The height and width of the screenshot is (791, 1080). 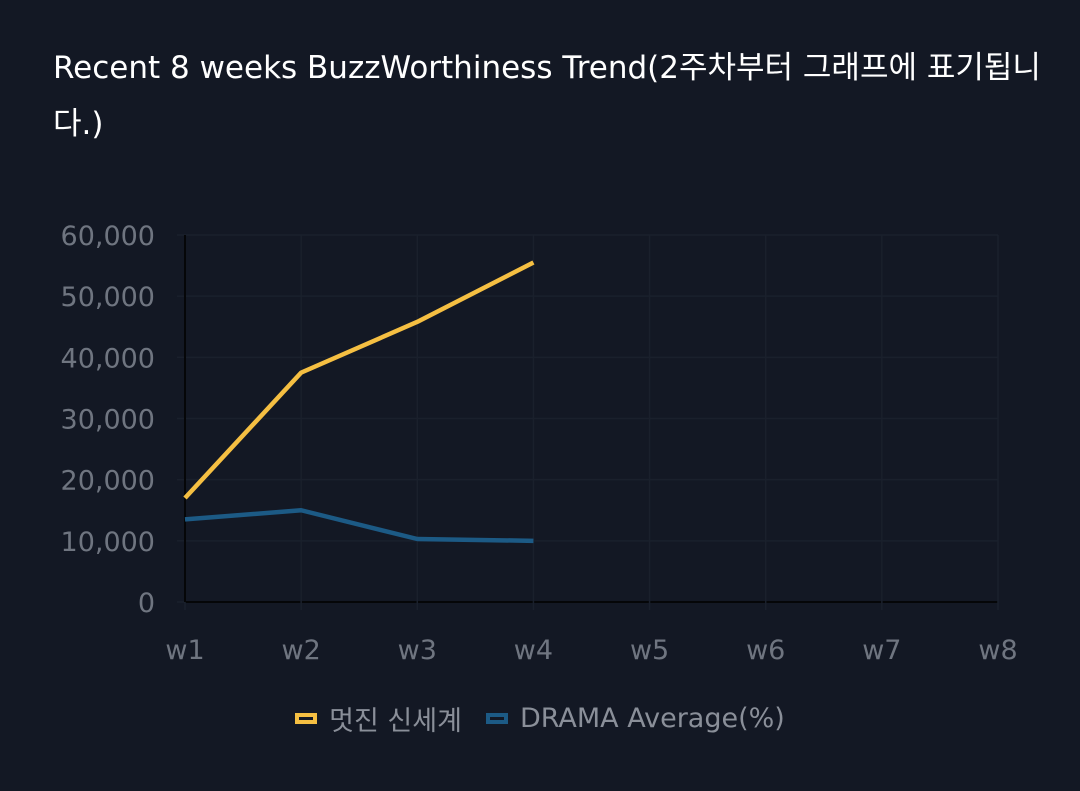 What do you see at coordinates (108, 358) in the screenshot?
I see `y-tick-label: 40,000` at bounding box center [108, 358].